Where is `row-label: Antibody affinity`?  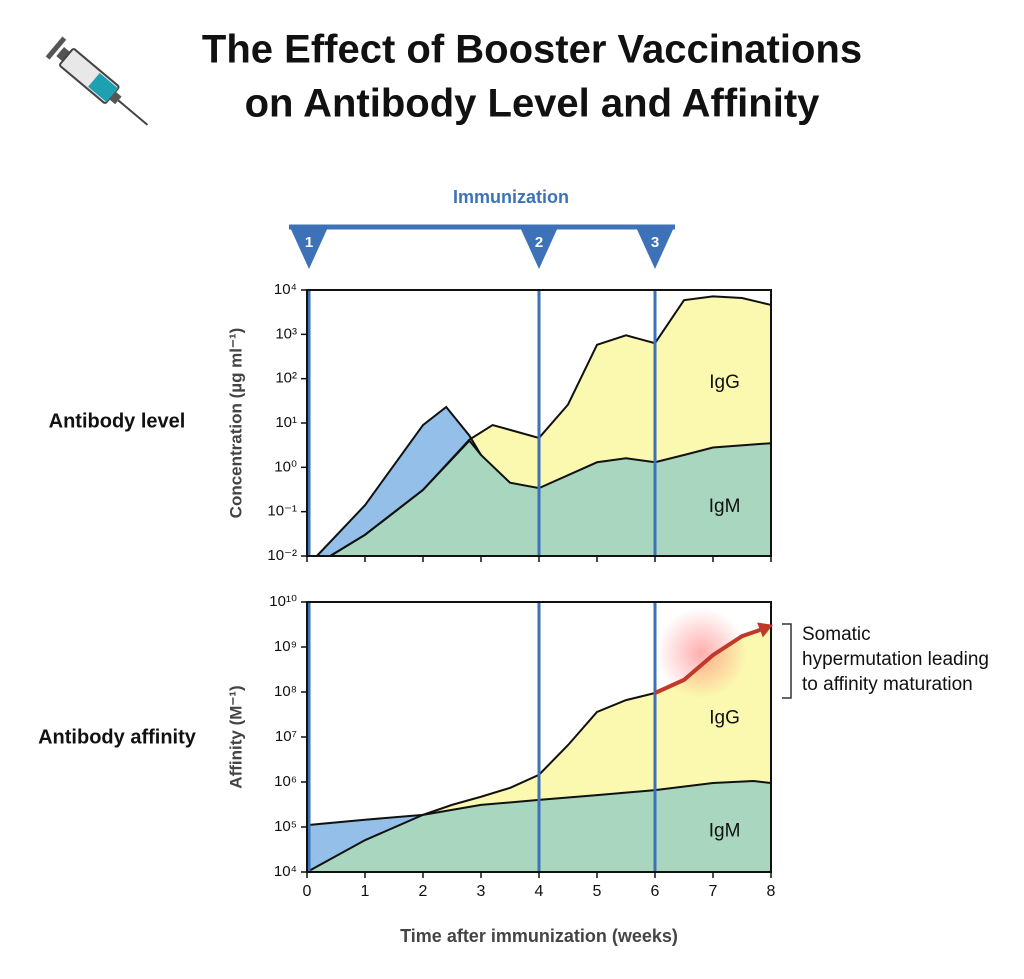
row-label: Antibody affinity is located at coordinates (117, 737).